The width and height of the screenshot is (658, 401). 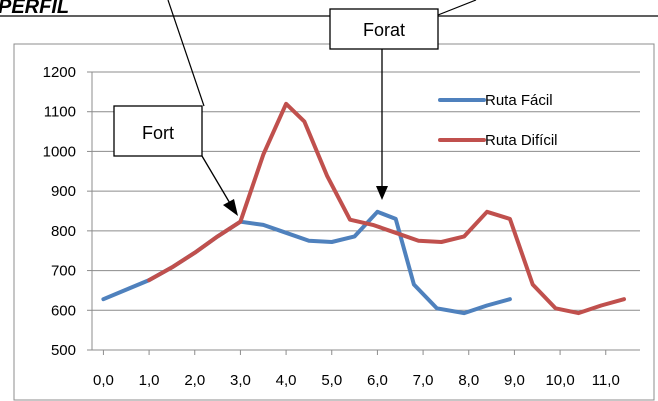 I want to click on forat-callout-box, so click(x=384, y=29).